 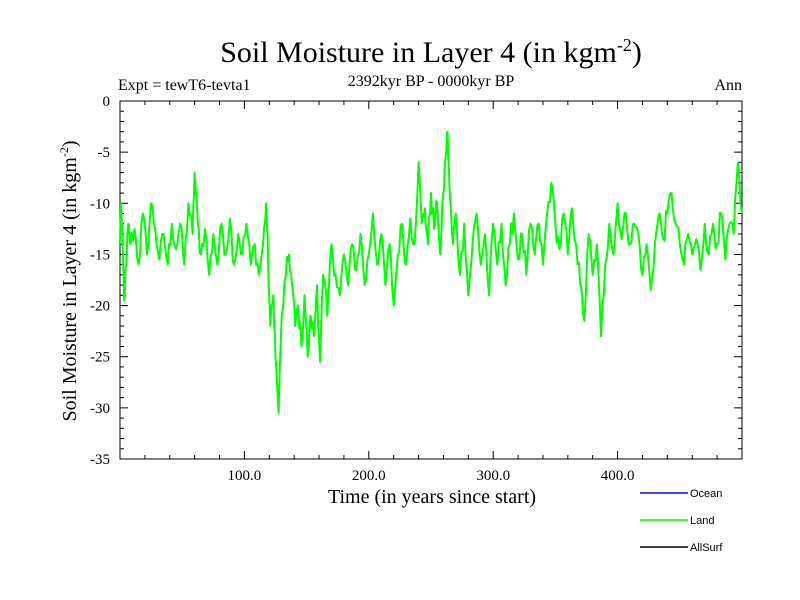 I want to click on y-tick-label: -5, so click(x=104, y=153).